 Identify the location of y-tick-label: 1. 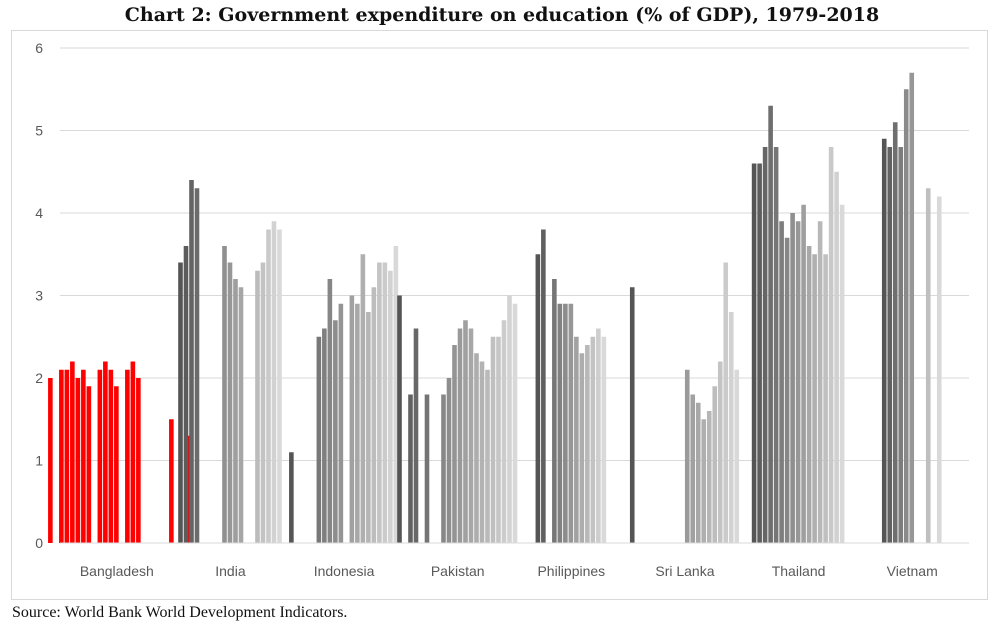
(39, 461).